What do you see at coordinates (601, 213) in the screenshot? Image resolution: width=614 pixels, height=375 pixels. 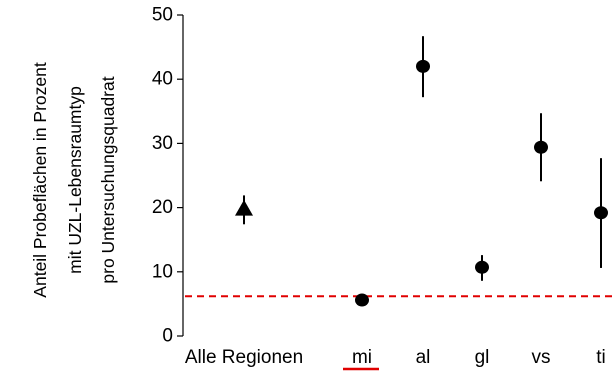 I see `data-point-ti` at bounding box center [601, 213].